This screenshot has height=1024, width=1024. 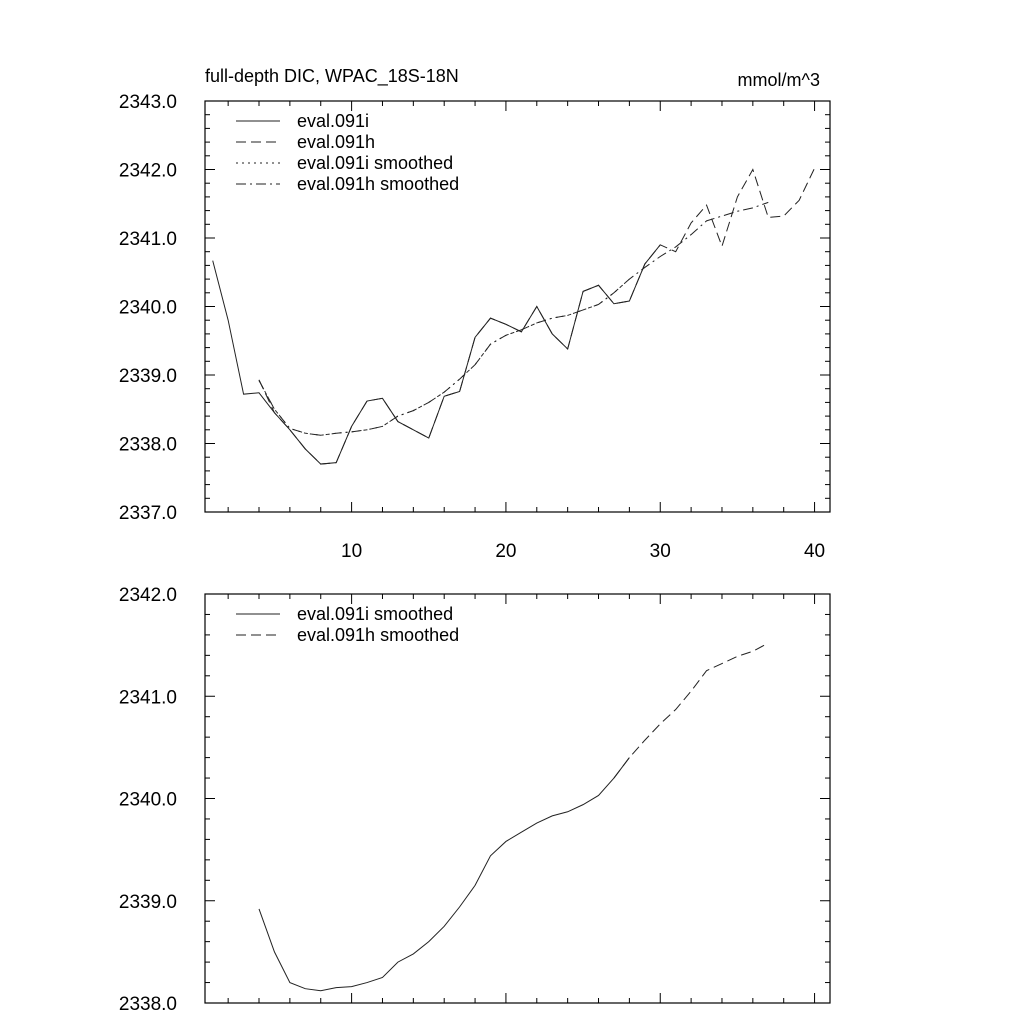 I want to click on legend-label: eval.091h, so click(x=336, y=142).